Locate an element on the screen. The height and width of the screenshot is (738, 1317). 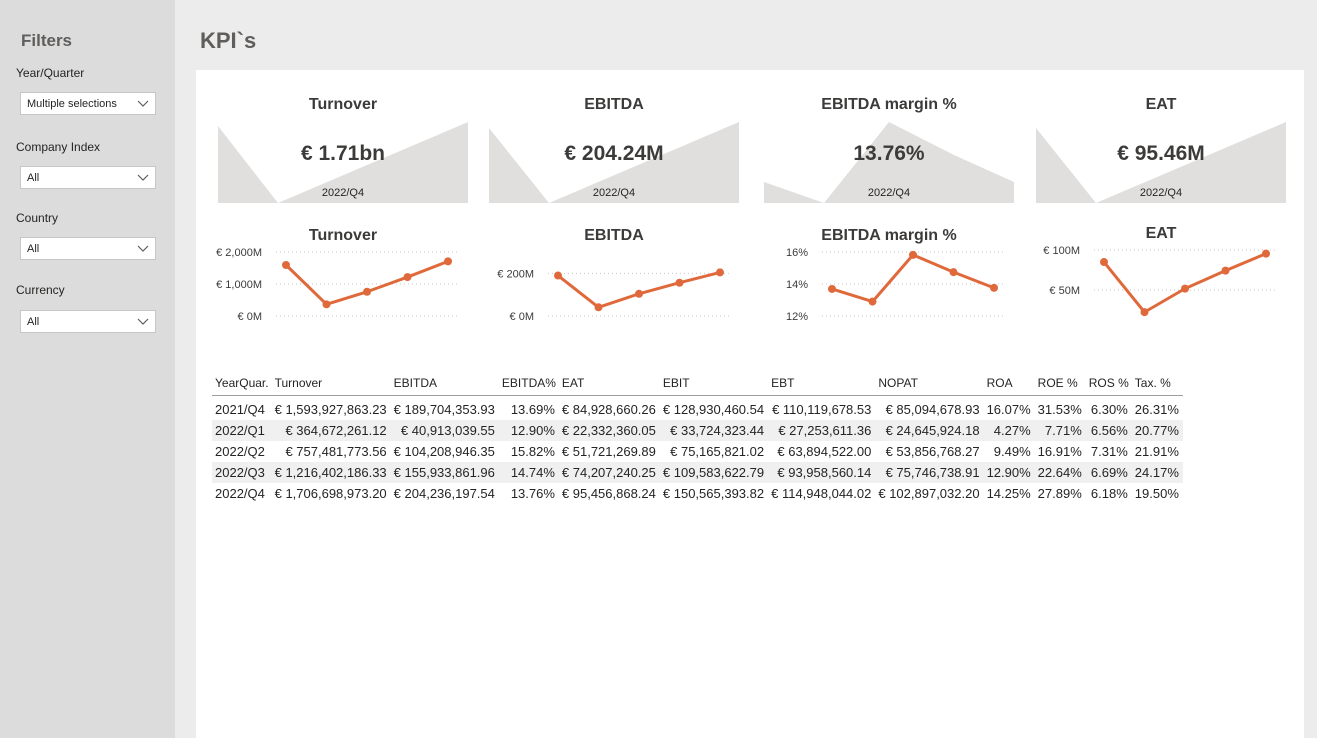
table-cell: € 364,672,261.12 is located at coordinates (331, 430).